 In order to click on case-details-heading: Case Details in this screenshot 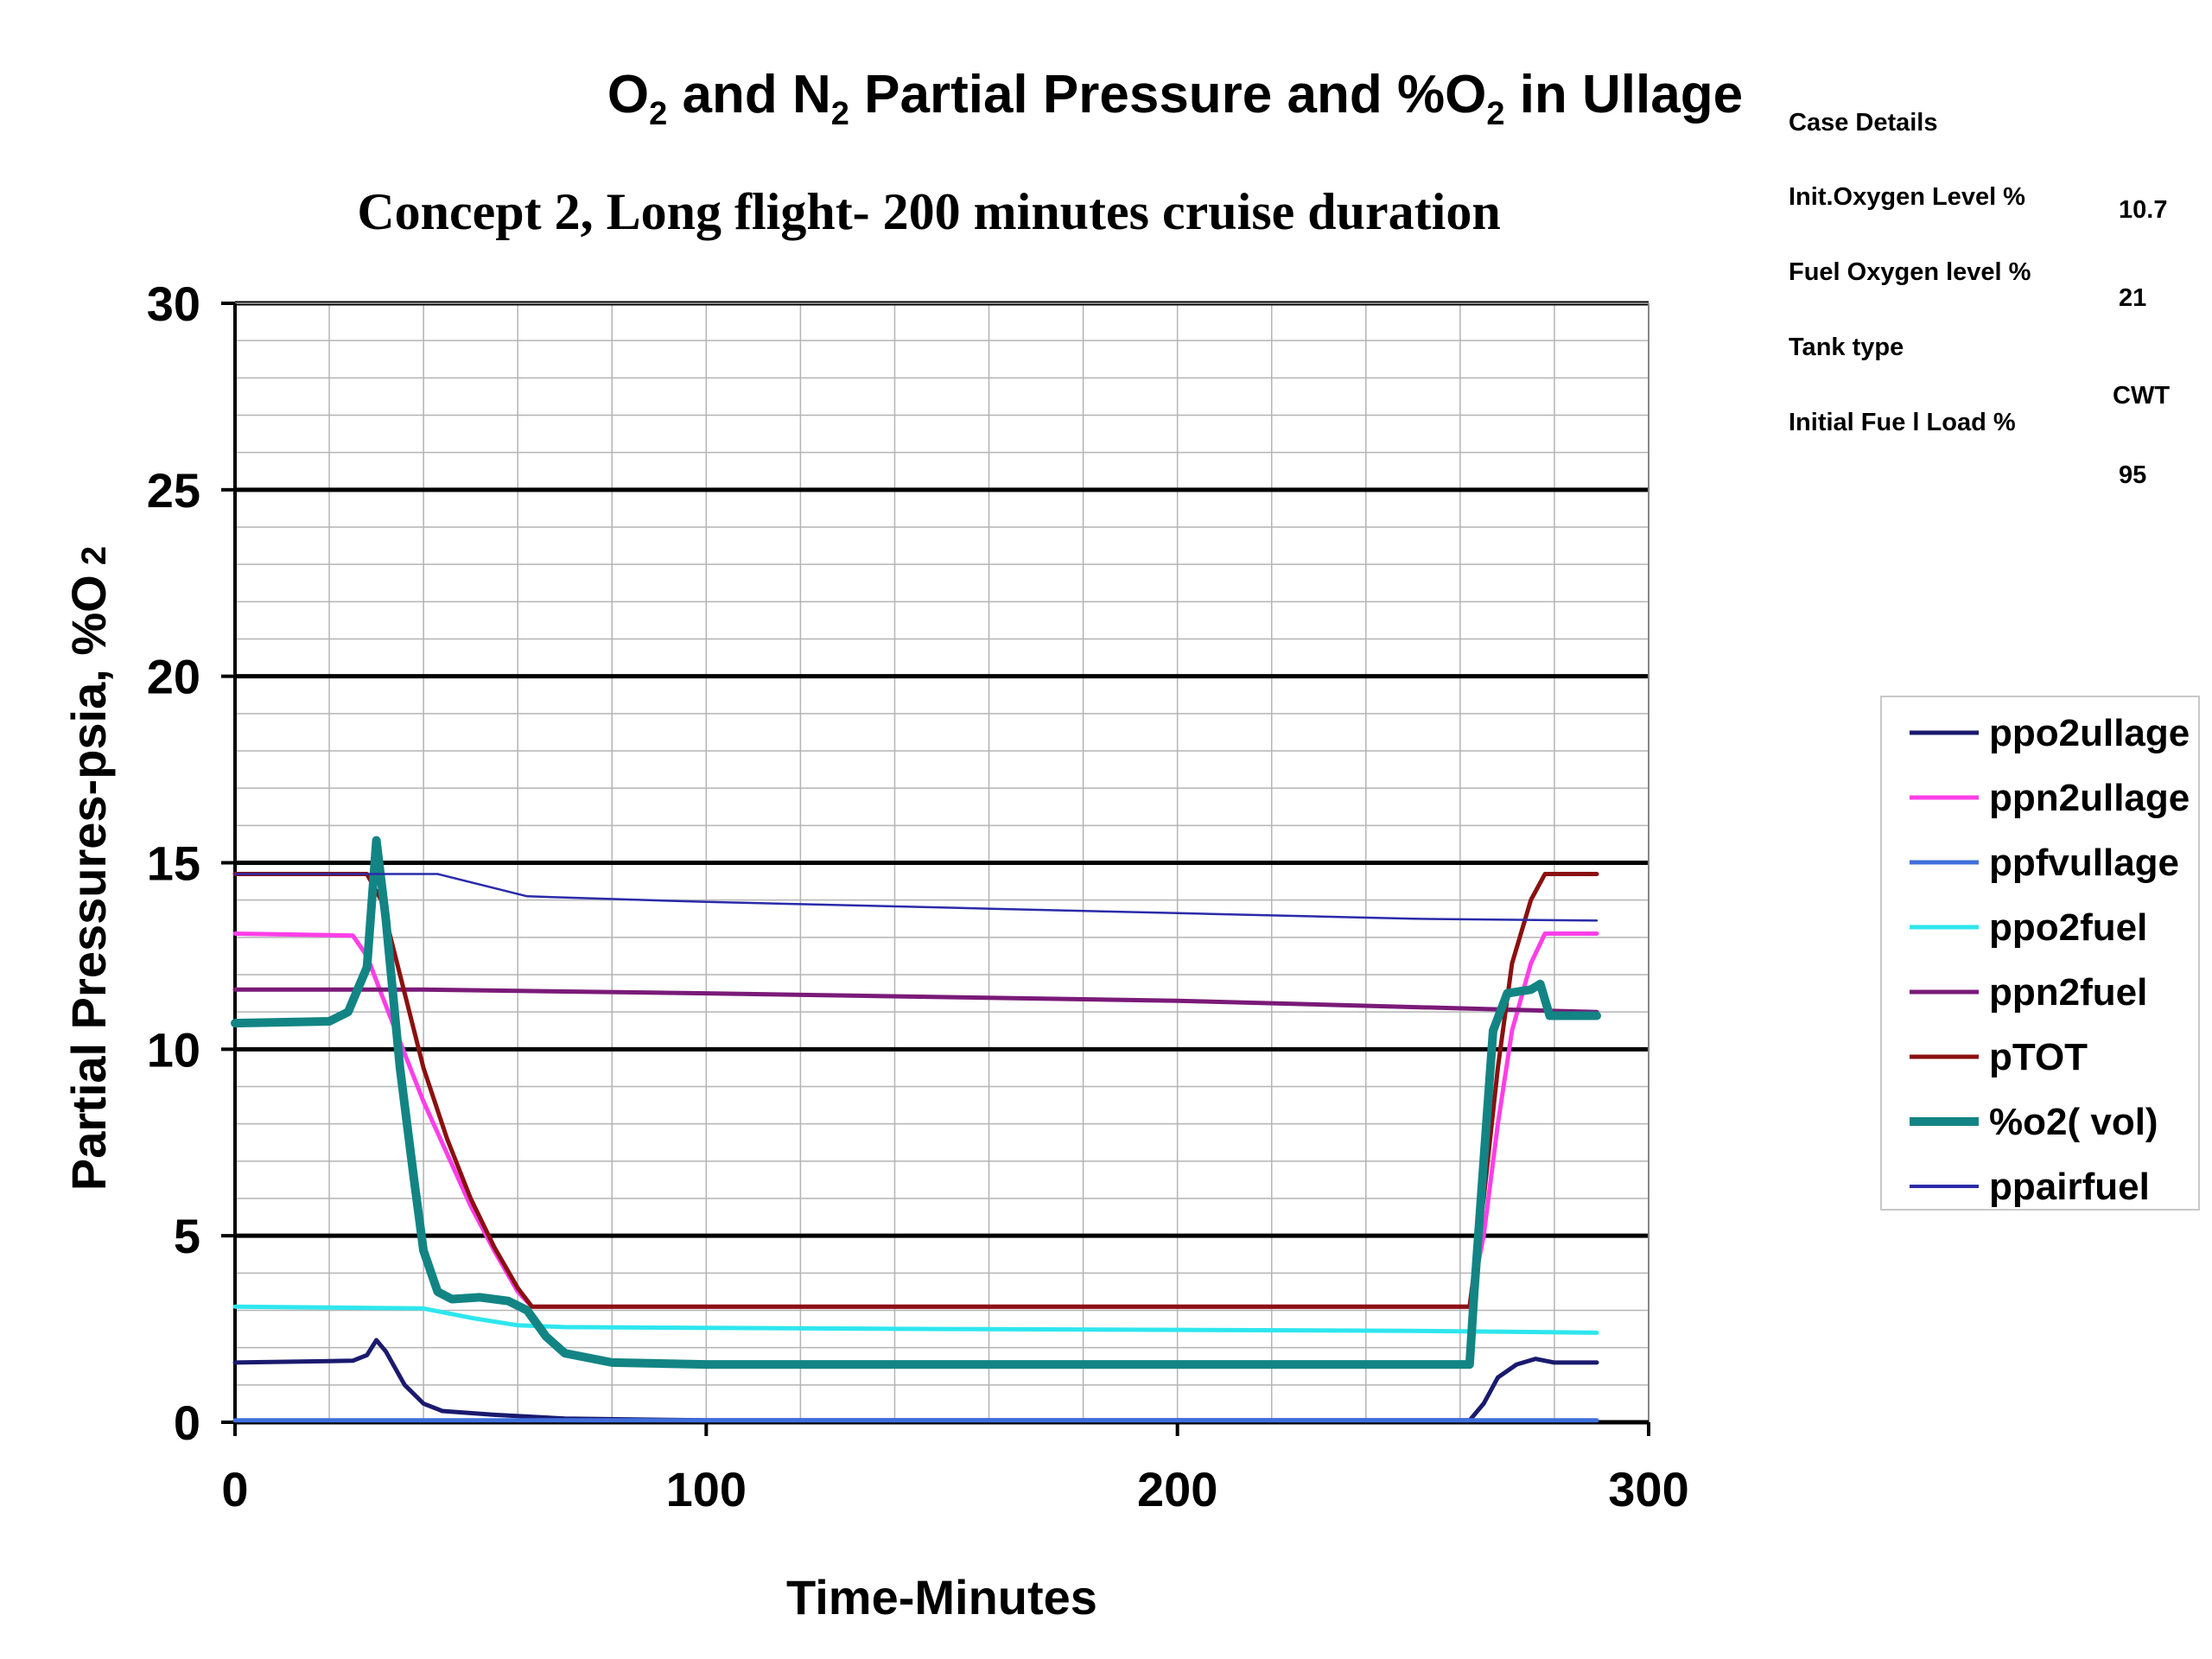, I will do `click(1863, 123)`.